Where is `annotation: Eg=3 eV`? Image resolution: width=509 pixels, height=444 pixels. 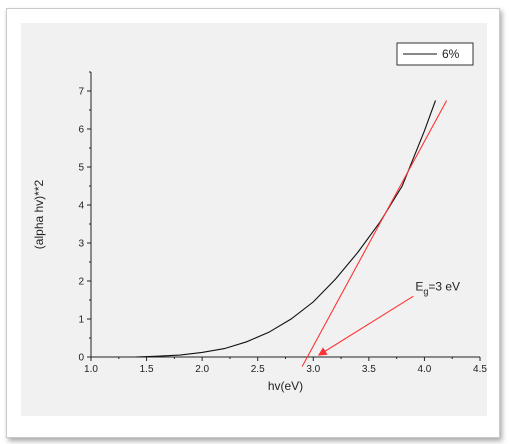 annotation: Eg=3 eV is located at coordinates (437, 288).